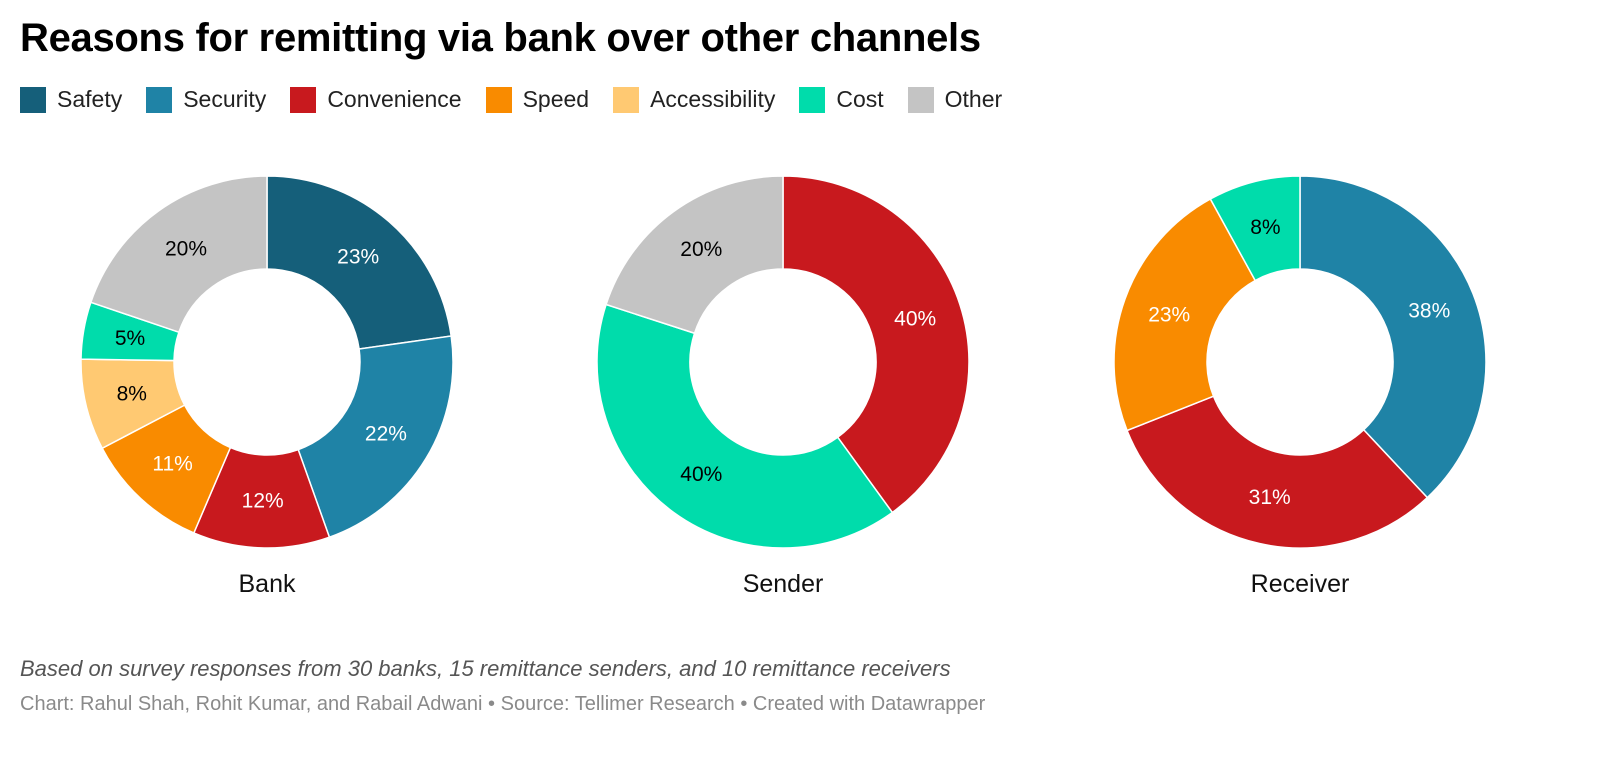 This screenshot has height=762, width=1618. What do you see at coordinates (713, 99) in the screenshot?
I see `legend-label: Accessibility` at bounding box center [713, 99].